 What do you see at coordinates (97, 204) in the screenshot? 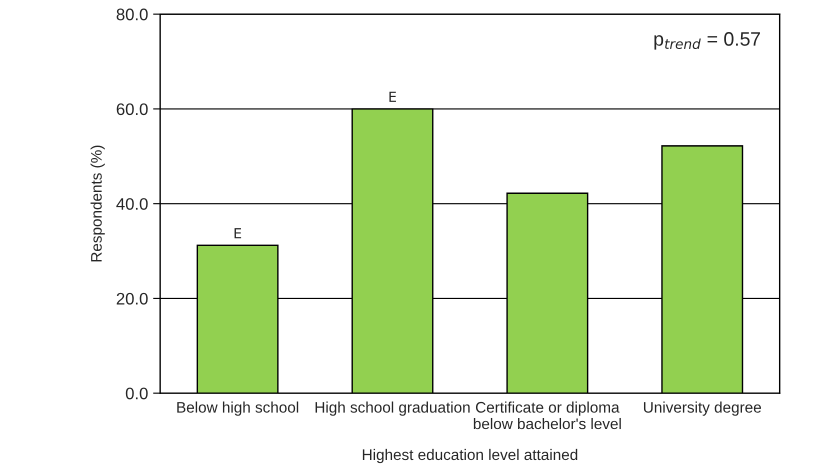
I see `y-axis-title: Respondents (%)` at bounding box center [97, 204].